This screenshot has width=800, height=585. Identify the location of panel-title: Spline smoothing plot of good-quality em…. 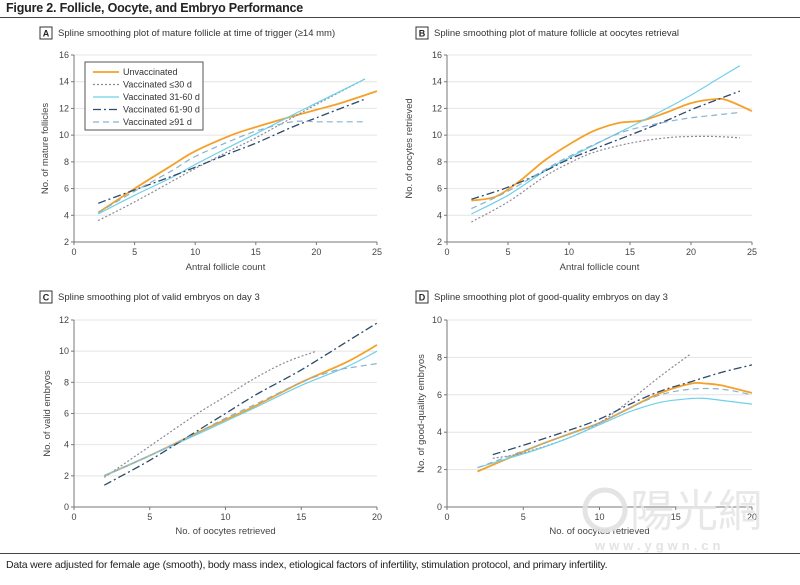
(551, 297).